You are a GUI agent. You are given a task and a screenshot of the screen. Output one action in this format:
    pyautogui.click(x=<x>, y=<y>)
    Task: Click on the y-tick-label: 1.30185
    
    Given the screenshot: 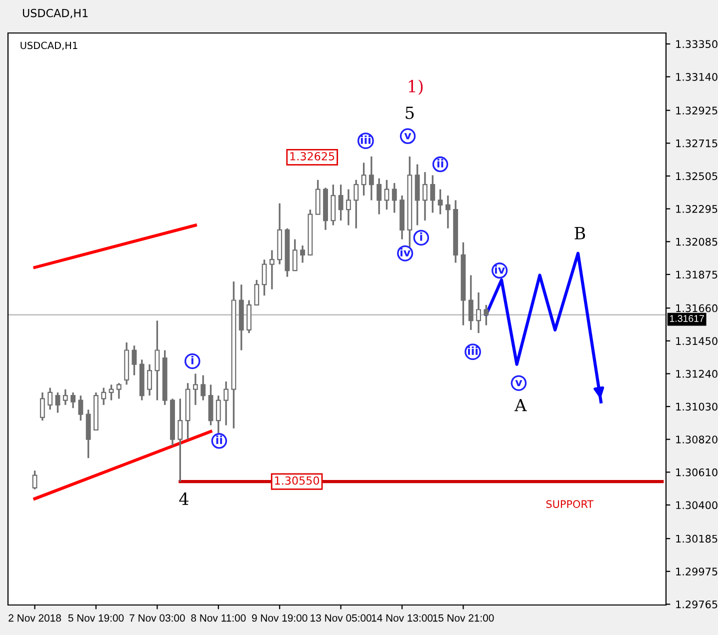 What is the action you would take?
    pyautogui.click(x=697, y=538)
    